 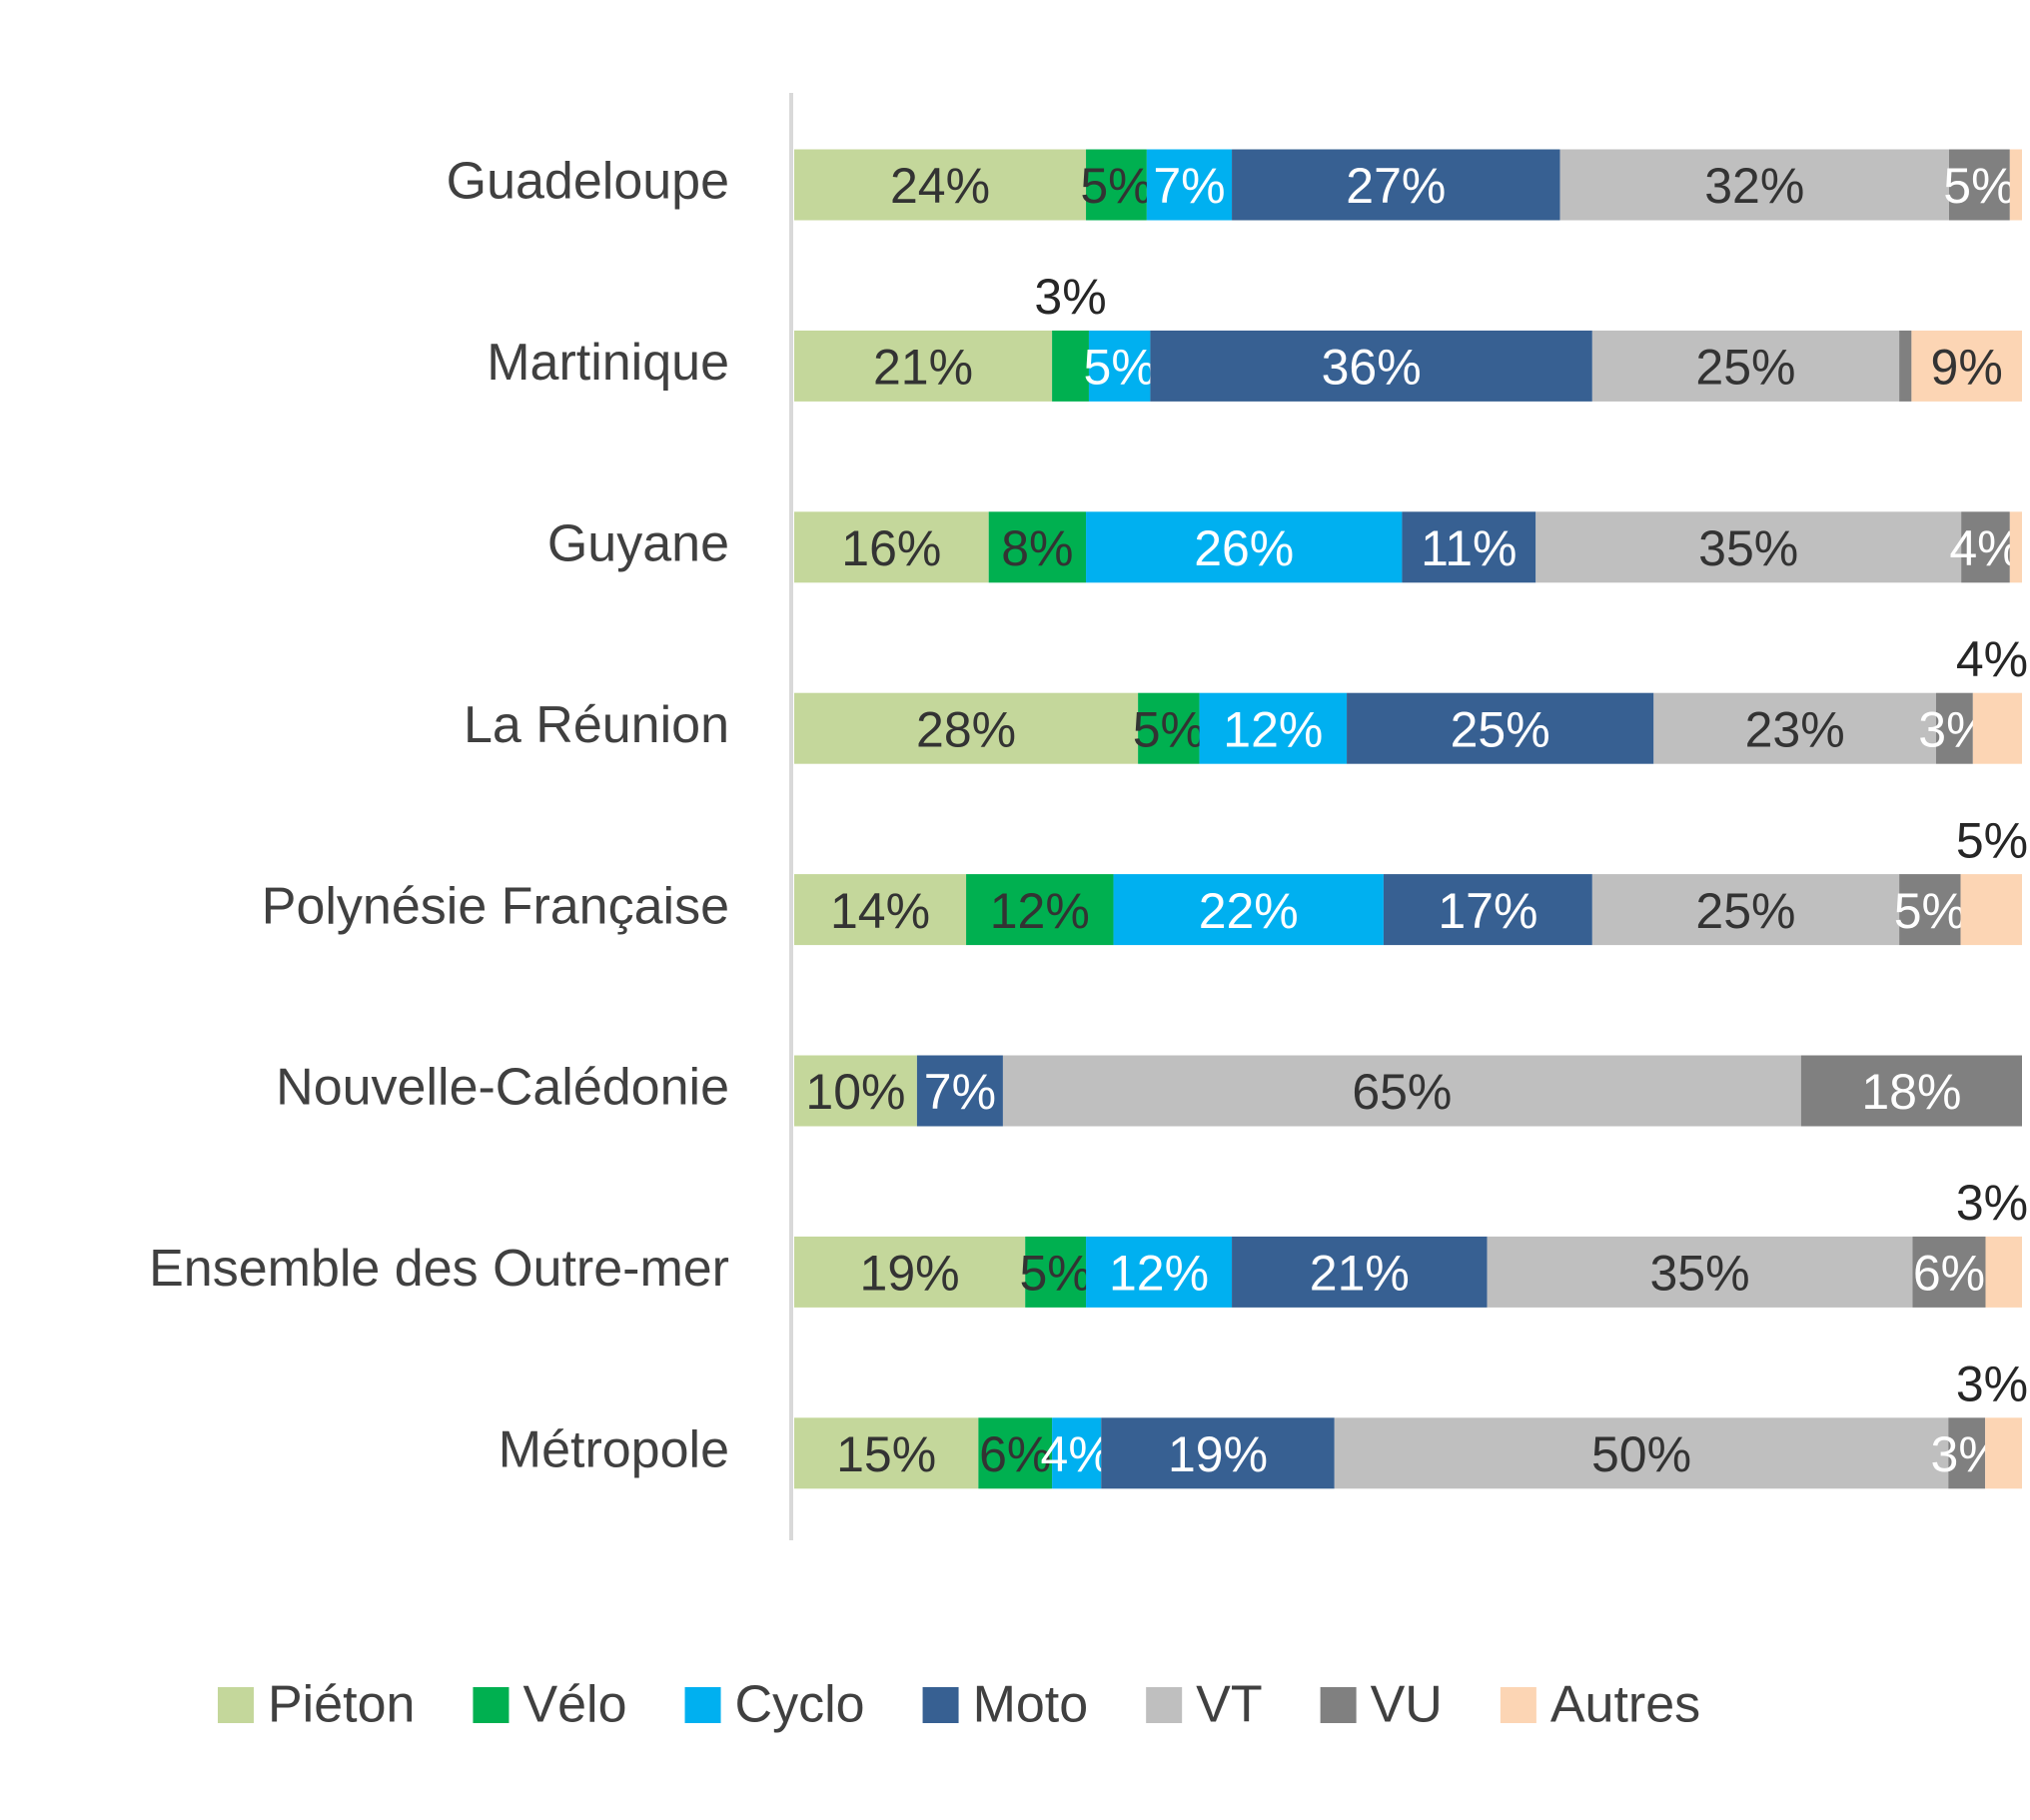 I want to click on legend-label: Cyclo, so click(x=800, y=1705).